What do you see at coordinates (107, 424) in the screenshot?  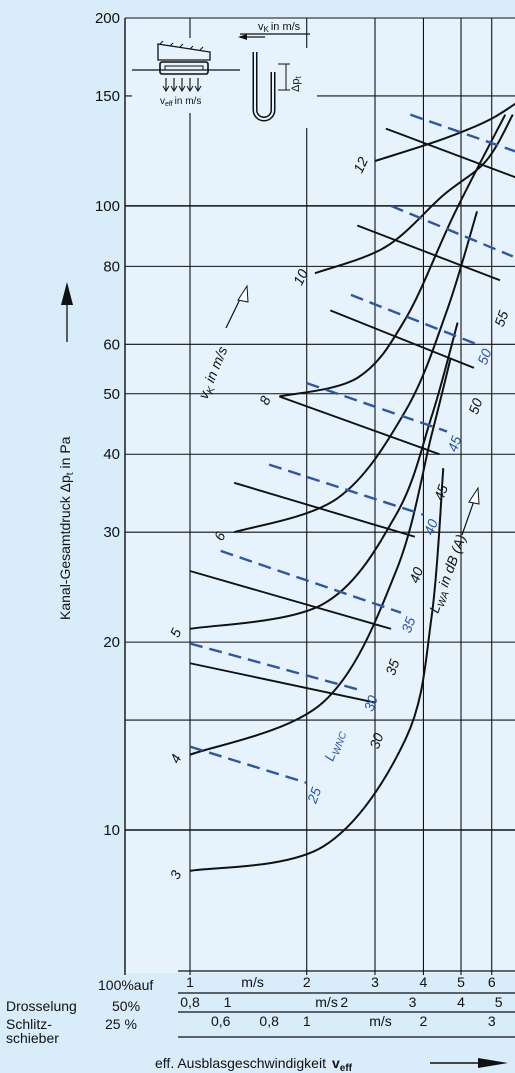 I see `y-tick-labels: 10 20 30 40 50 60 80 100 150 200` at bounding box center [107, 424].